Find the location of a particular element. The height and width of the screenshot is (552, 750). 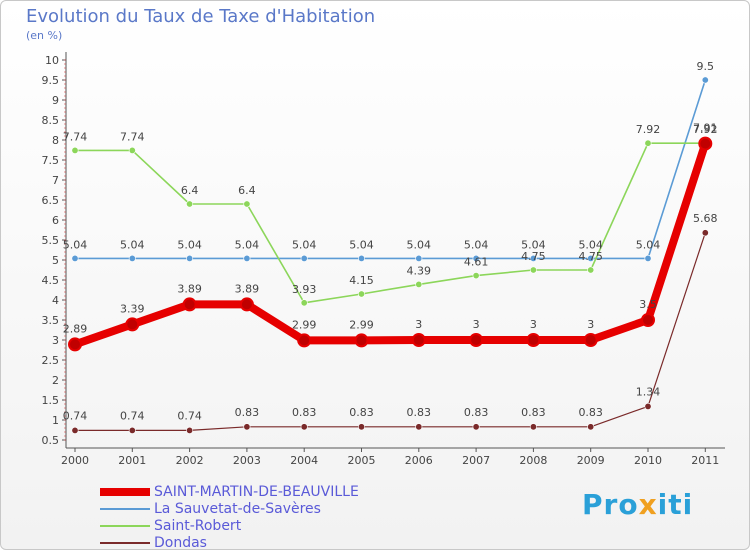

x-tick-label: 2006 is located at coordinates (419, 460).